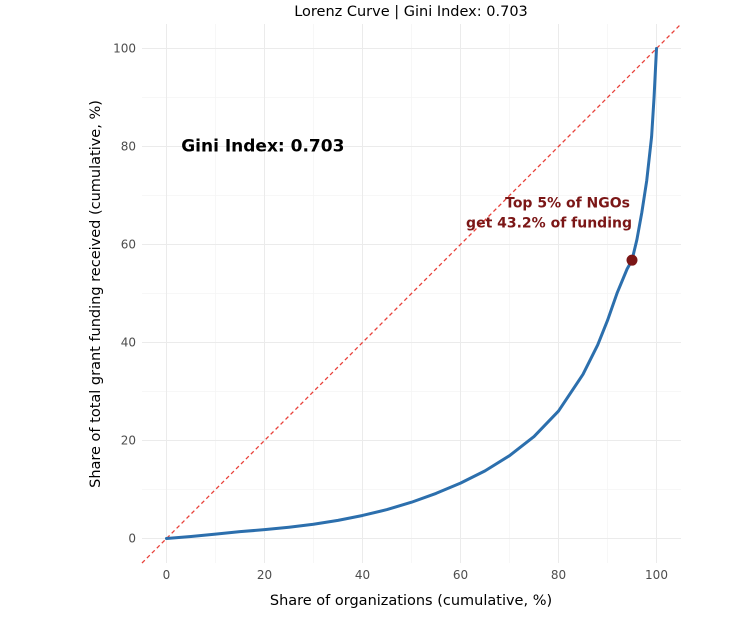 This screenshot has width=744, height=622. Describe the element at coordinates (632, 260) in the screenshot. I see `top-5-percent-point` at that location.